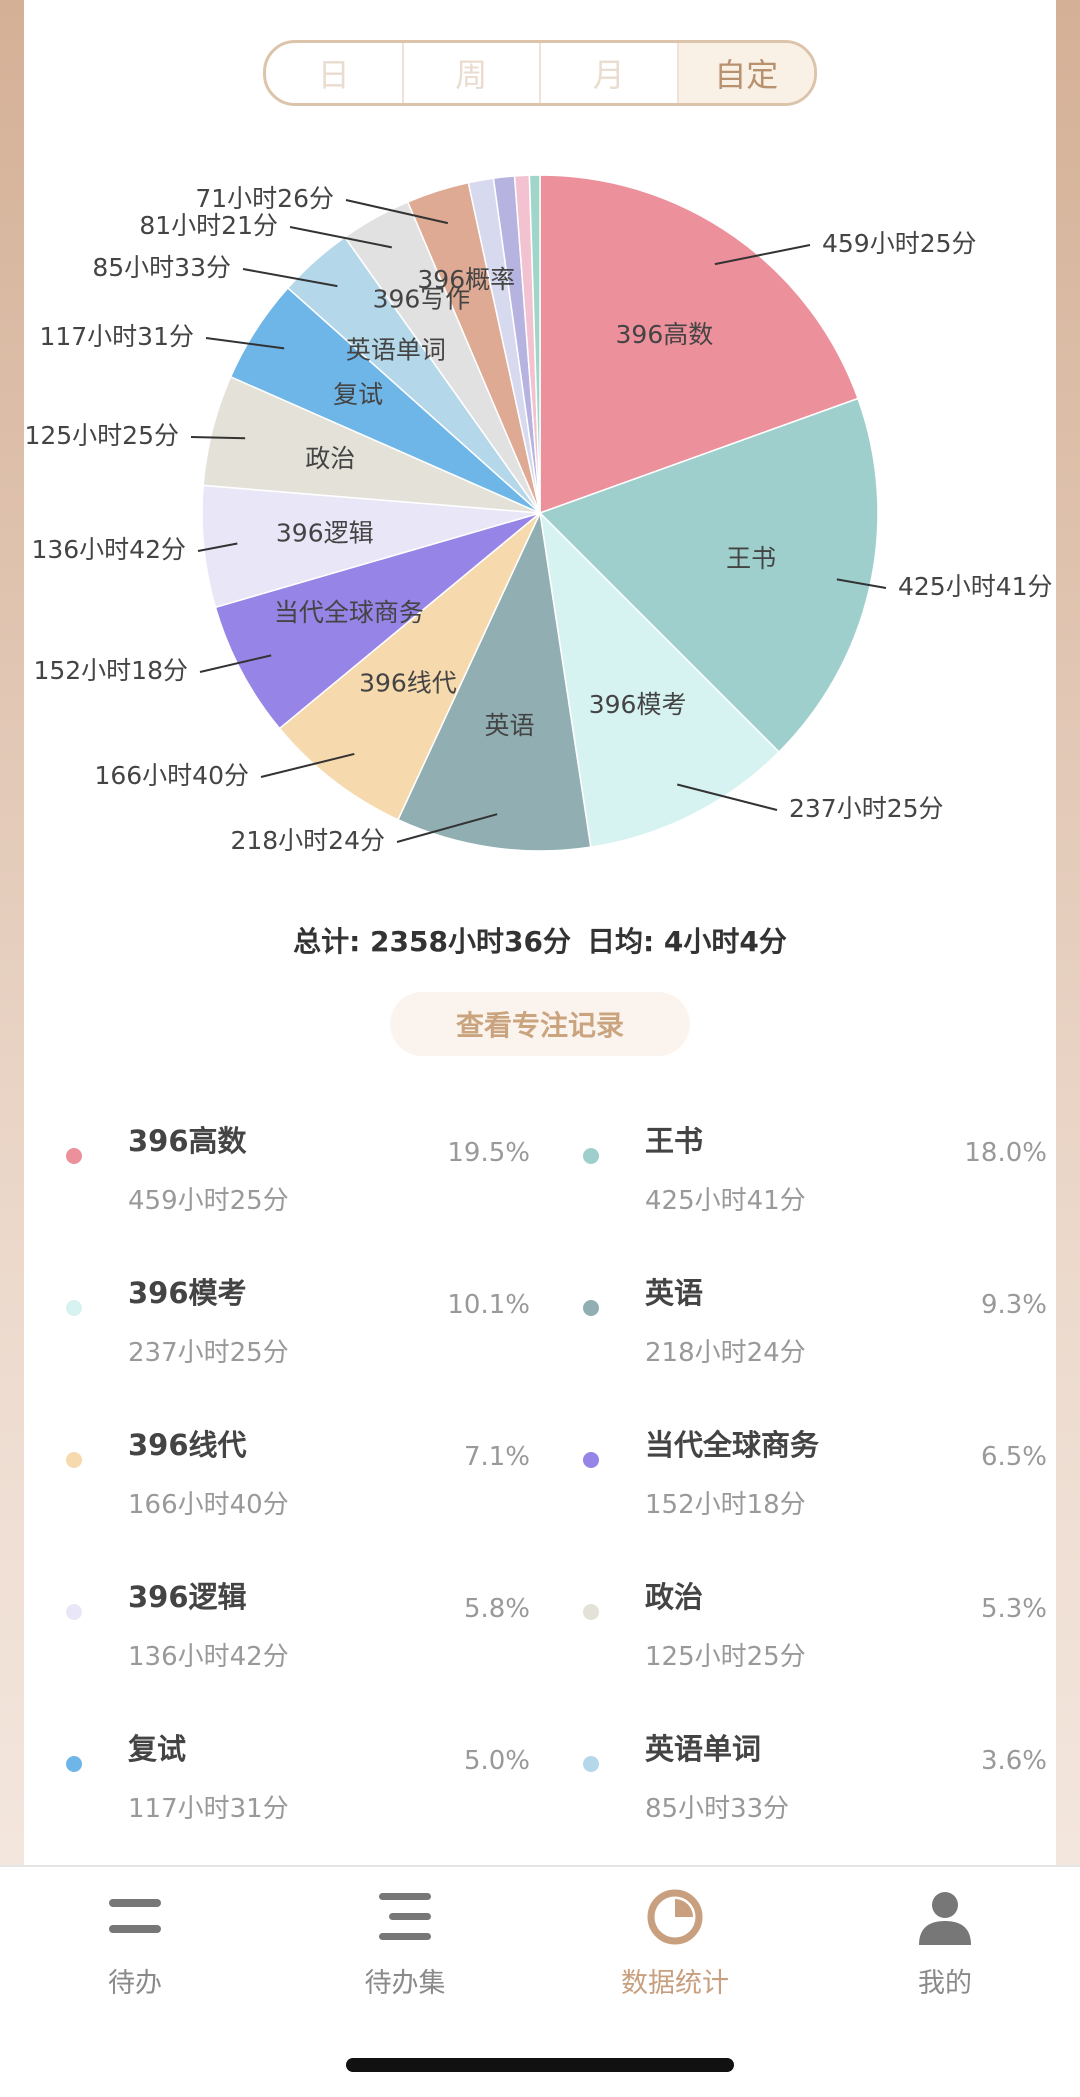 This screenshot has width=1080, height=2097. Describe the element at coordinates (187, 1141) in the screenshot. I see `legend-name: 396高数` at that location.